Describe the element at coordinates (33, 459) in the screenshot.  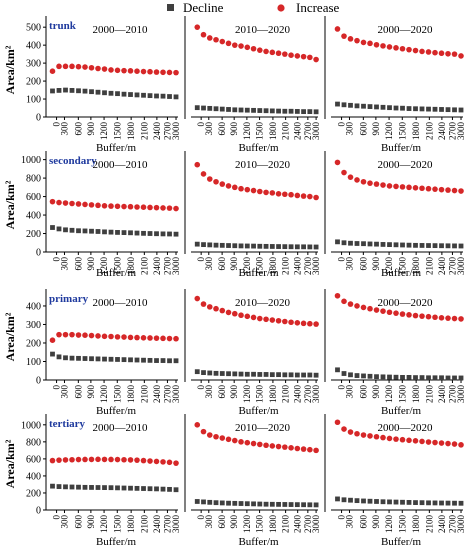
I see `y-tick-label: 600` at that location.